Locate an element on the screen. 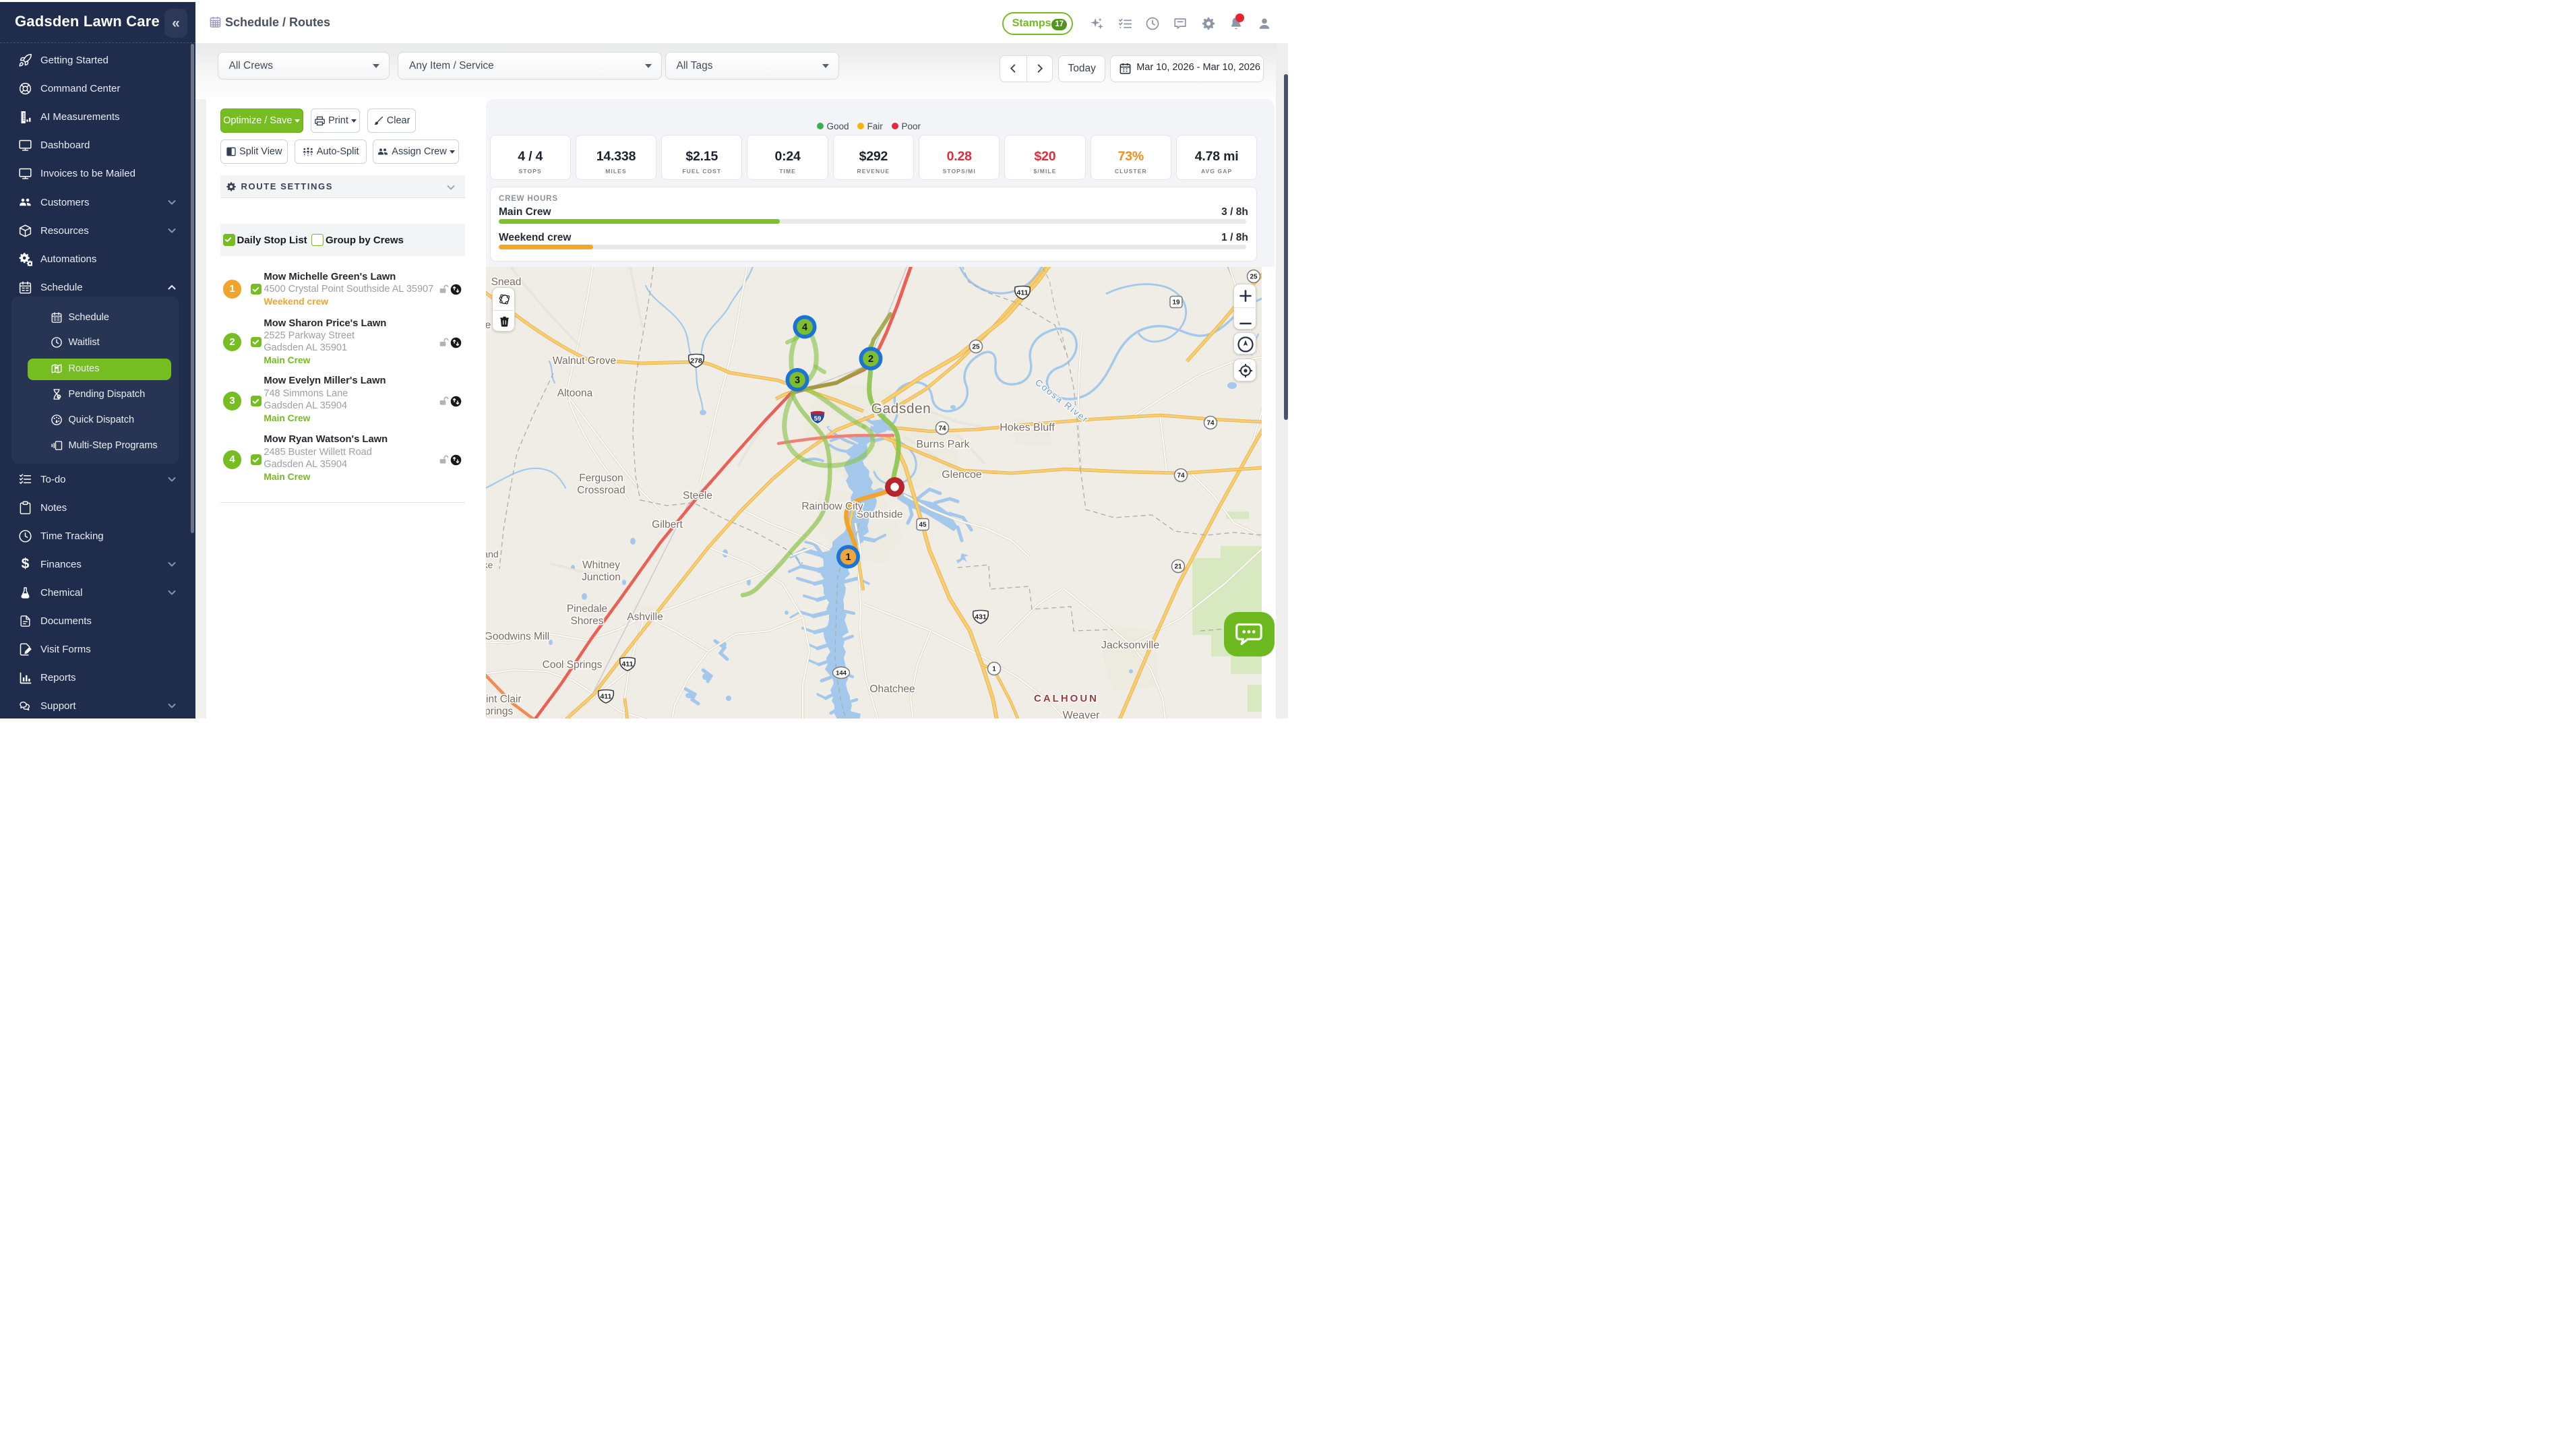  svg-text: aint Clair is located at coordinates (504, 699).